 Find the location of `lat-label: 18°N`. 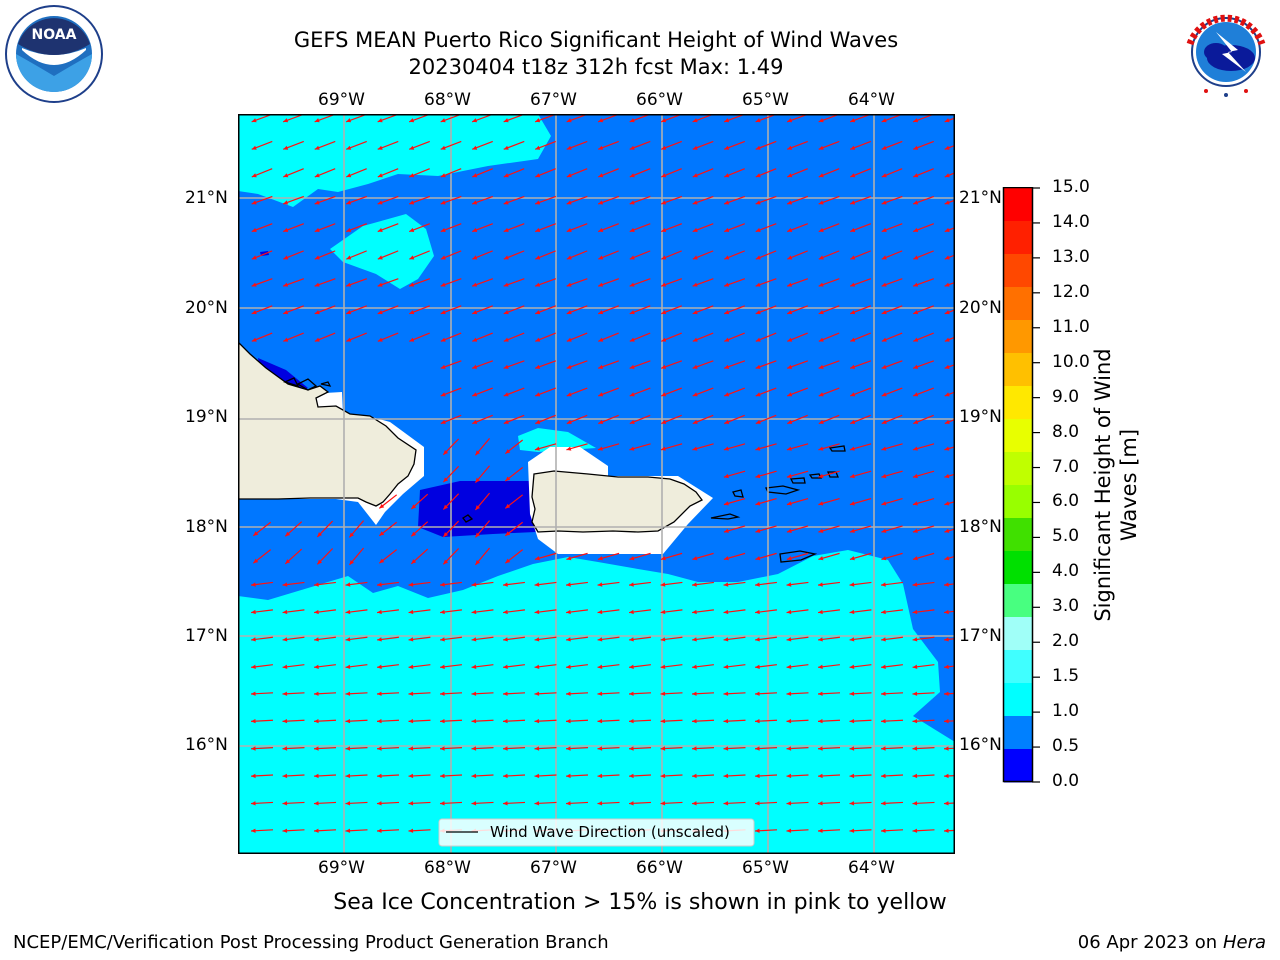

lat-label: 18°N is located at coordinates (980, 527).